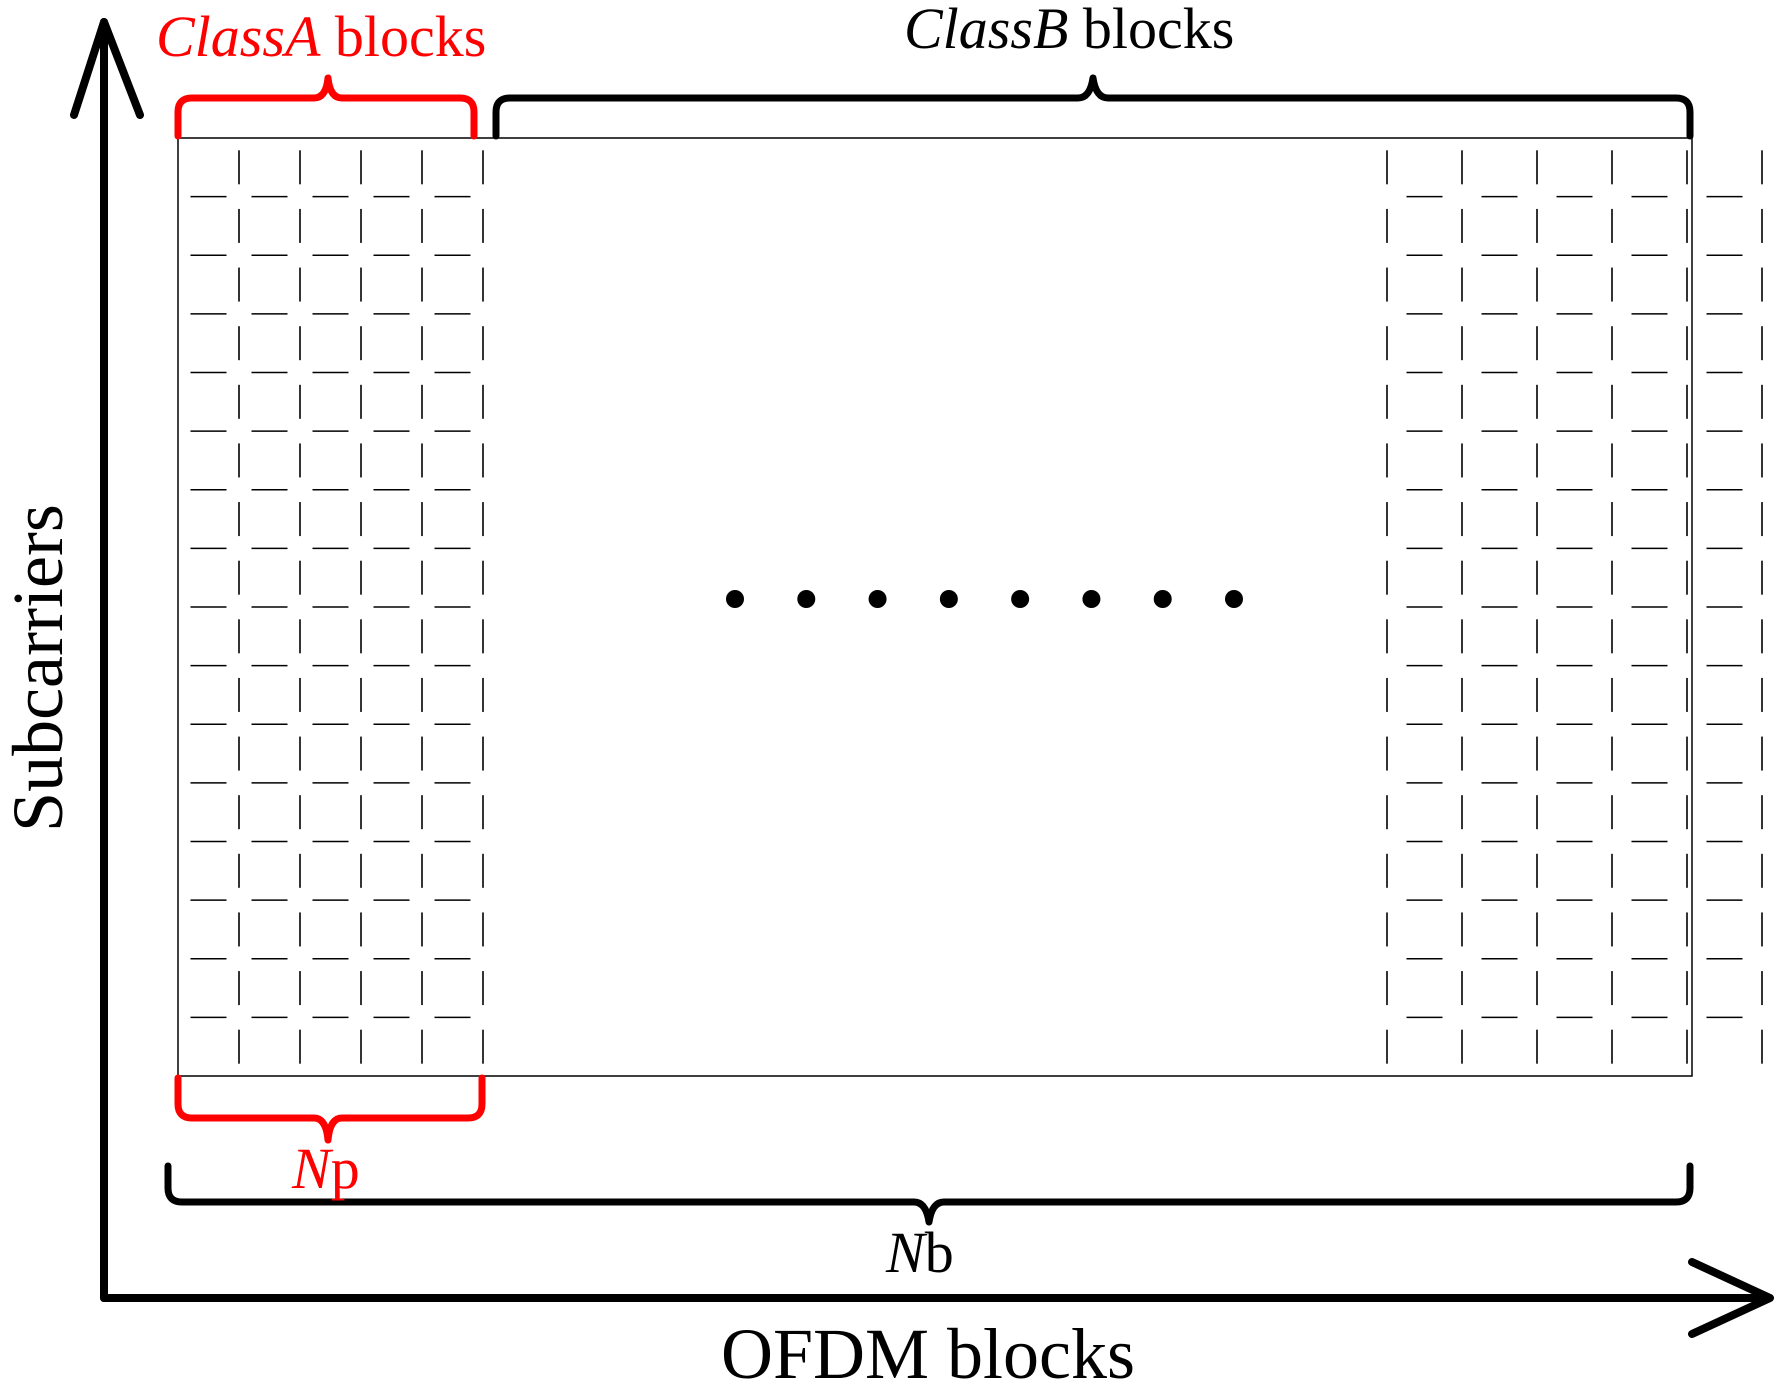 This screenshot has width=1779, height=1382. Describe the element at coordinates (321, 36) in the screenshot. I see `class-a-label: ClassA blocks` at that location.